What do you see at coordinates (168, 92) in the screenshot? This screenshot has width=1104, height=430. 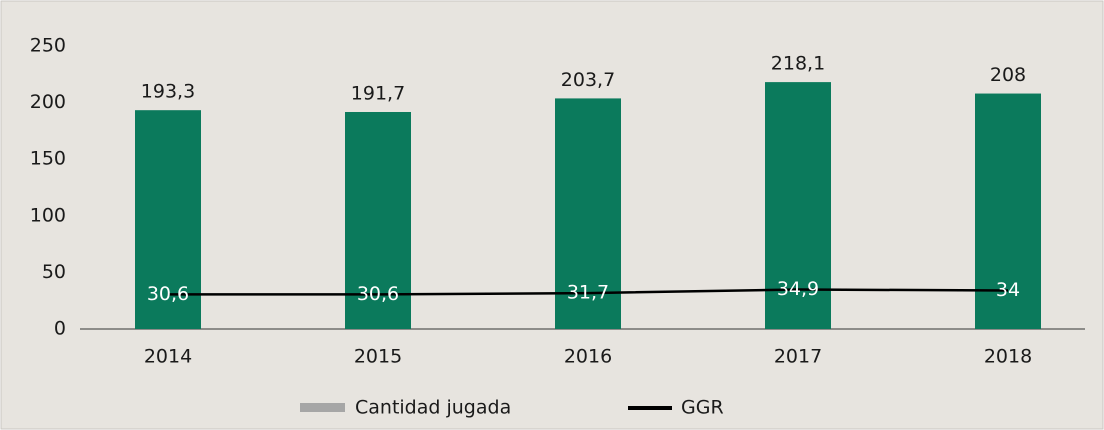 I see `bar-label: 193,3` at bounding box center [168, 92].